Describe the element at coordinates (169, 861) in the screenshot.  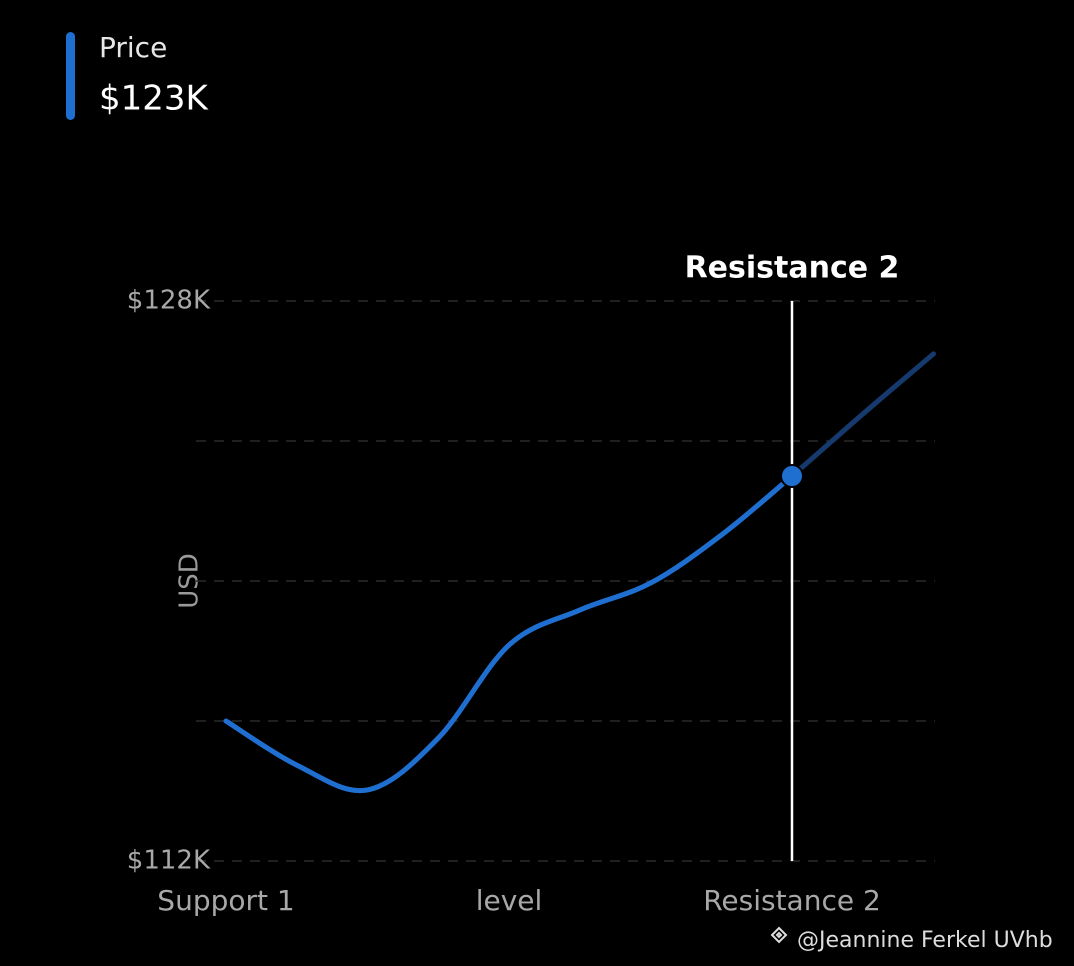
I see `y-tick-label: $112K` at that location.